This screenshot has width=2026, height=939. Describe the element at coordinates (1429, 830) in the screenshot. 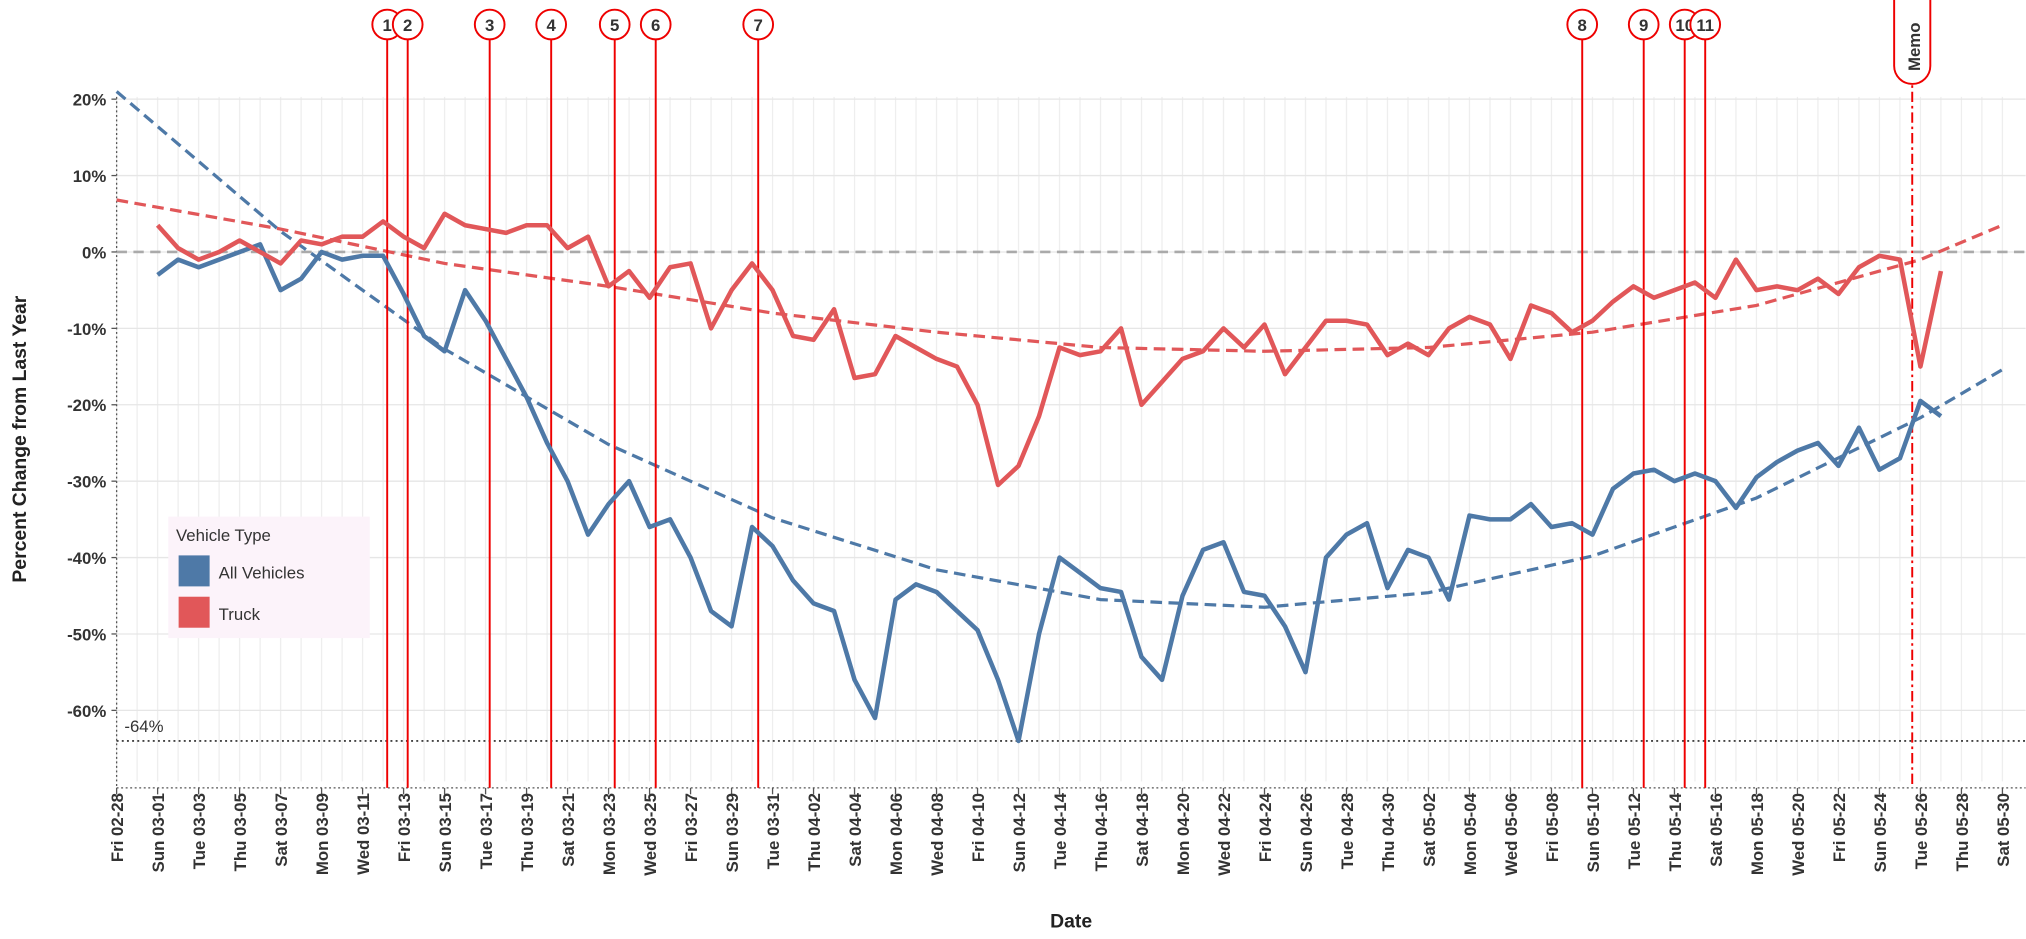

I see `x-tick-label: Sat 05-02` at that location.